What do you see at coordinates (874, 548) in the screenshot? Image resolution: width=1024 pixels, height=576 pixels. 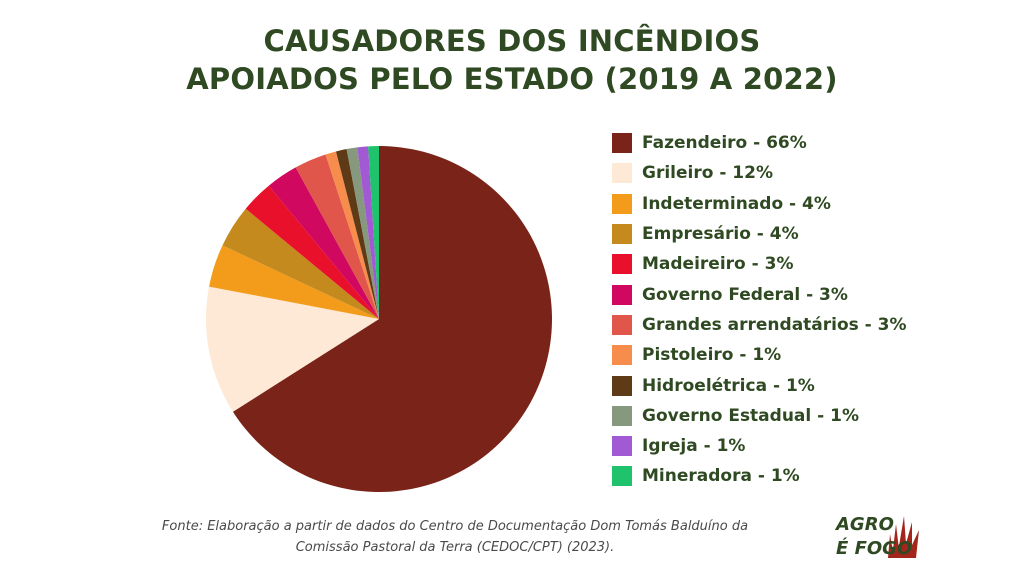 I see `logo-text-line-2: É FOGO` at bounding box center [874, 548].